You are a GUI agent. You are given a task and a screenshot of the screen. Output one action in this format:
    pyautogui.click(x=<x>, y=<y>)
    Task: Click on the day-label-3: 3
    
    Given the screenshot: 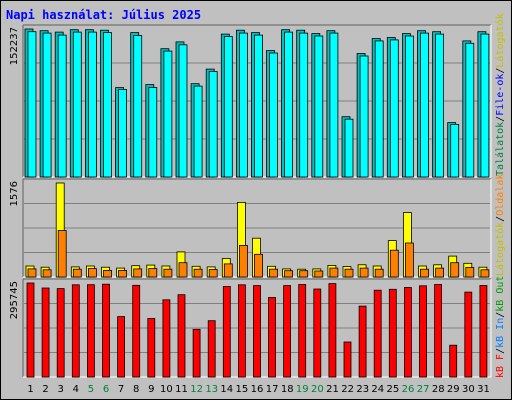 What is the action you would take?
    pyautogui.click(x=61, y=389)
    